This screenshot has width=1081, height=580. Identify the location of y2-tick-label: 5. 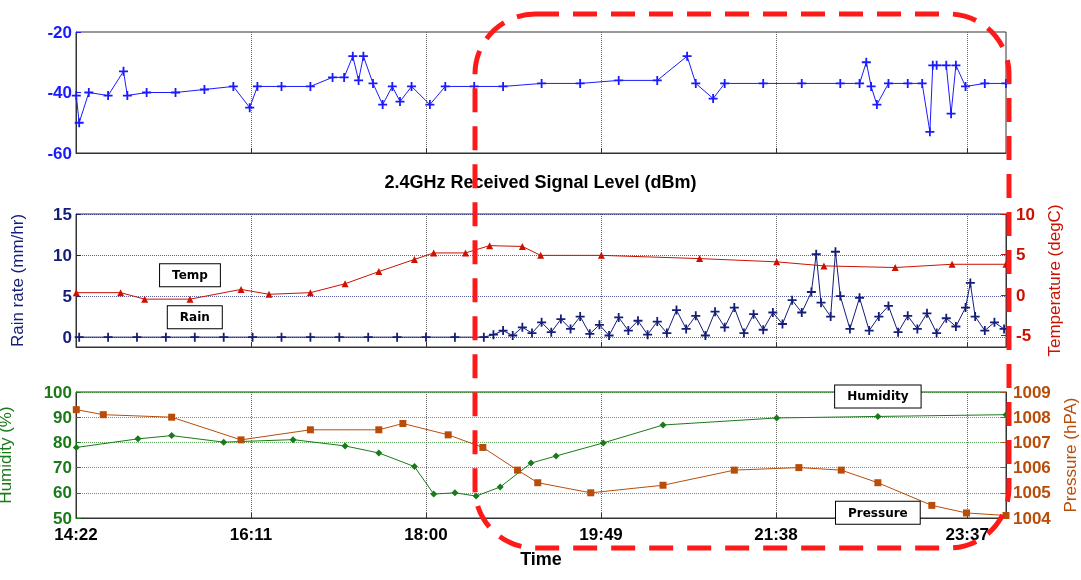
(1021, 255).